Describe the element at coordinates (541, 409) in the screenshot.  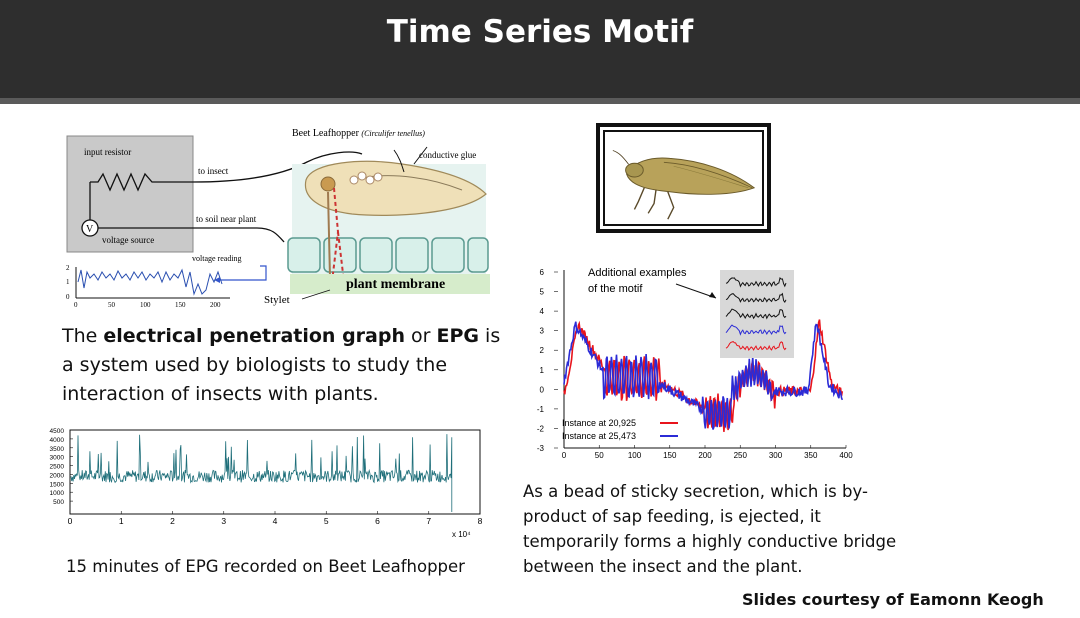
I see `motif-y-tick: -1` at that location.